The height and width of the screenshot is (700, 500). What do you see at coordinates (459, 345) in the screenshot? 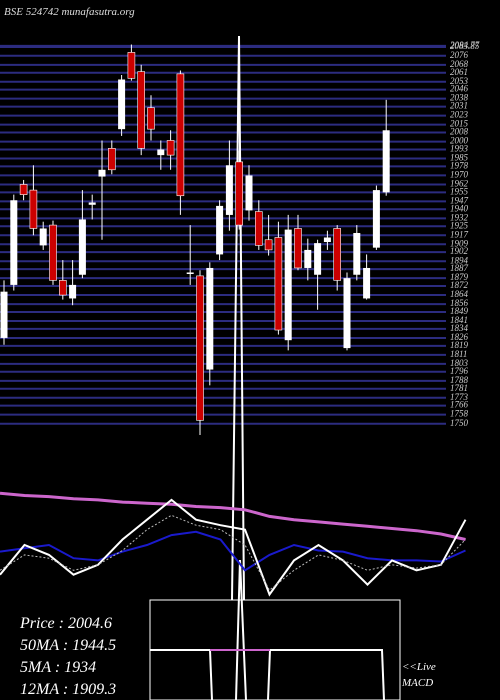
I see `y-tick-label: 1819` at bounding box center [459, 345].